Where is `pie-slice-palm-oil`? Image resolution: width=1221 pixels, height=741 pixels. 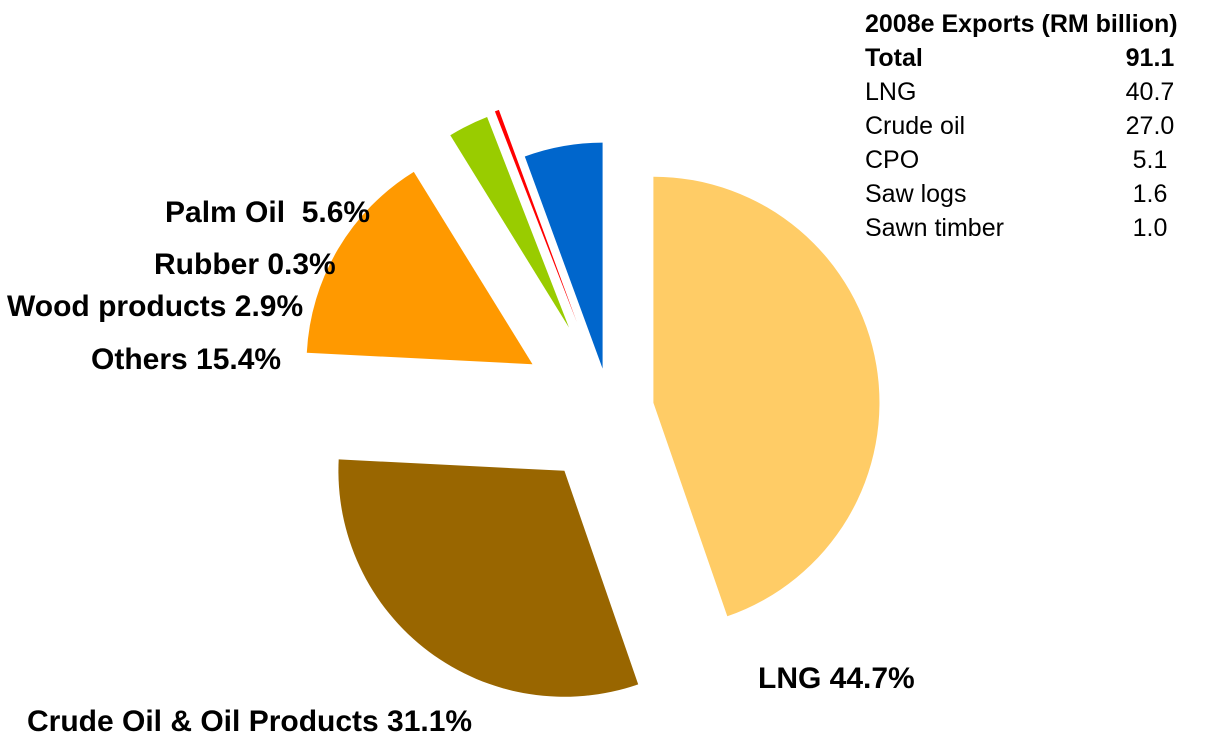 pie-slice-palm-oil is located at coordinates (563, 255).